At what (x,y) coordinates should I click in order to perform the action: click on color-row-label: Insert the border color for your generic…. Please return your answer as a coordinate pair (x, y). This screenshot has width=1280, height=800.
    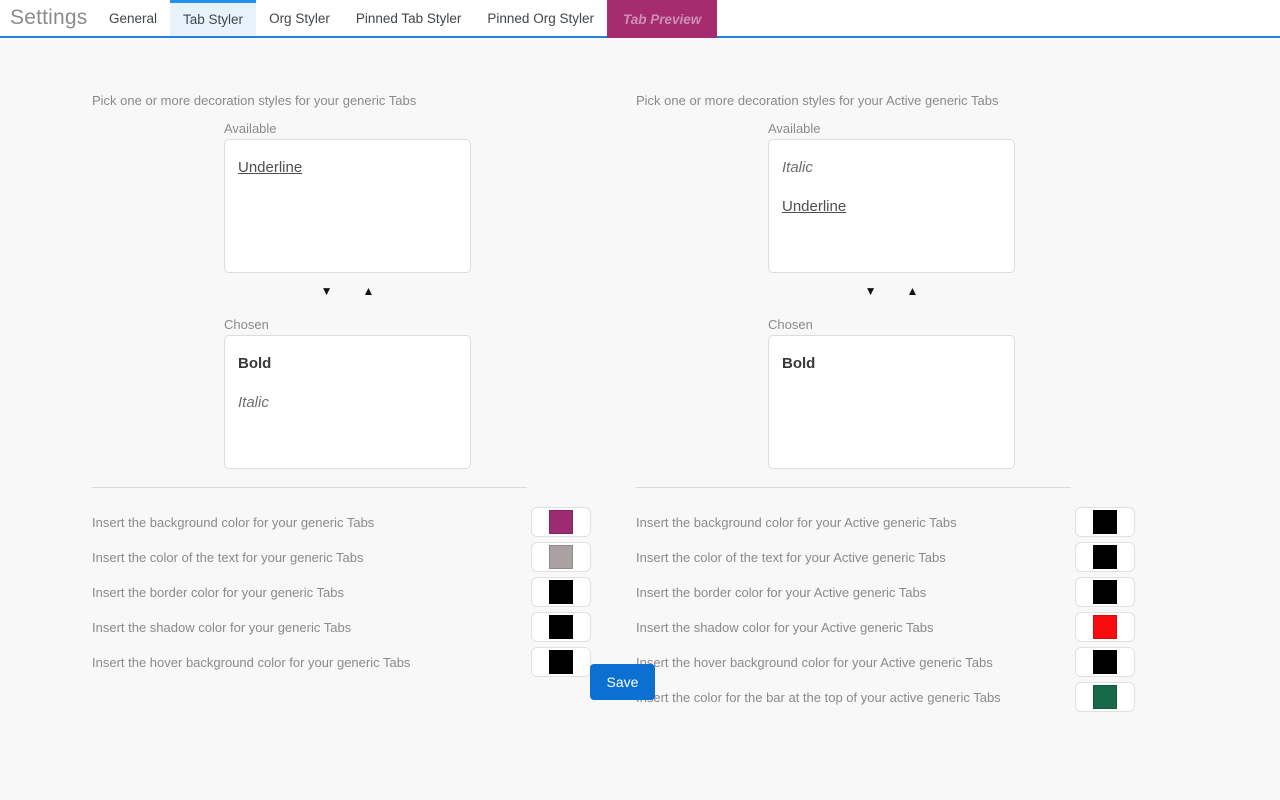
    Looking at the image, I should click on (218, 592).